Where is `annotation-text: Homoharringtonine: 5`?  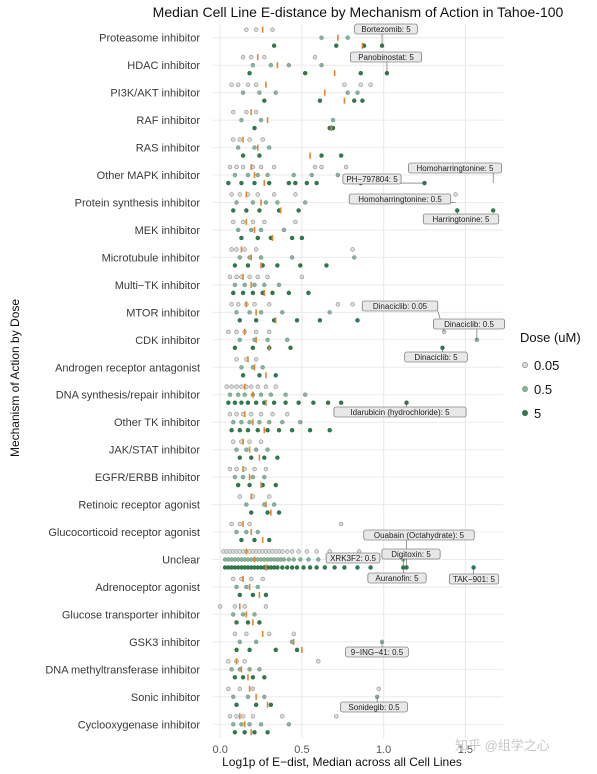 annotation-text: Homoharringtonine: 5 is located at coordinates (455, 168).